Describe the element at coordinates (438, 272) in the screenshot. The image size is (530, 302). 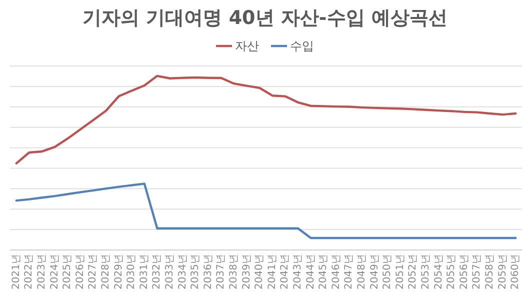
I see `x-tick-label: 2054년` at that location.